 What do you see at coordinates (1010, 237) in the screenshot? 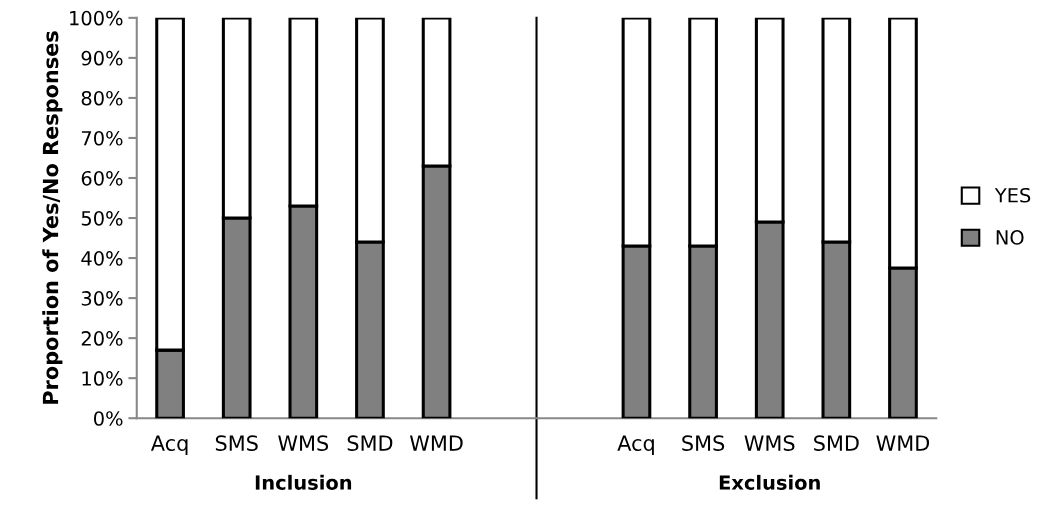
I see `legend-label: NO` at bounding box center [1010, 237].